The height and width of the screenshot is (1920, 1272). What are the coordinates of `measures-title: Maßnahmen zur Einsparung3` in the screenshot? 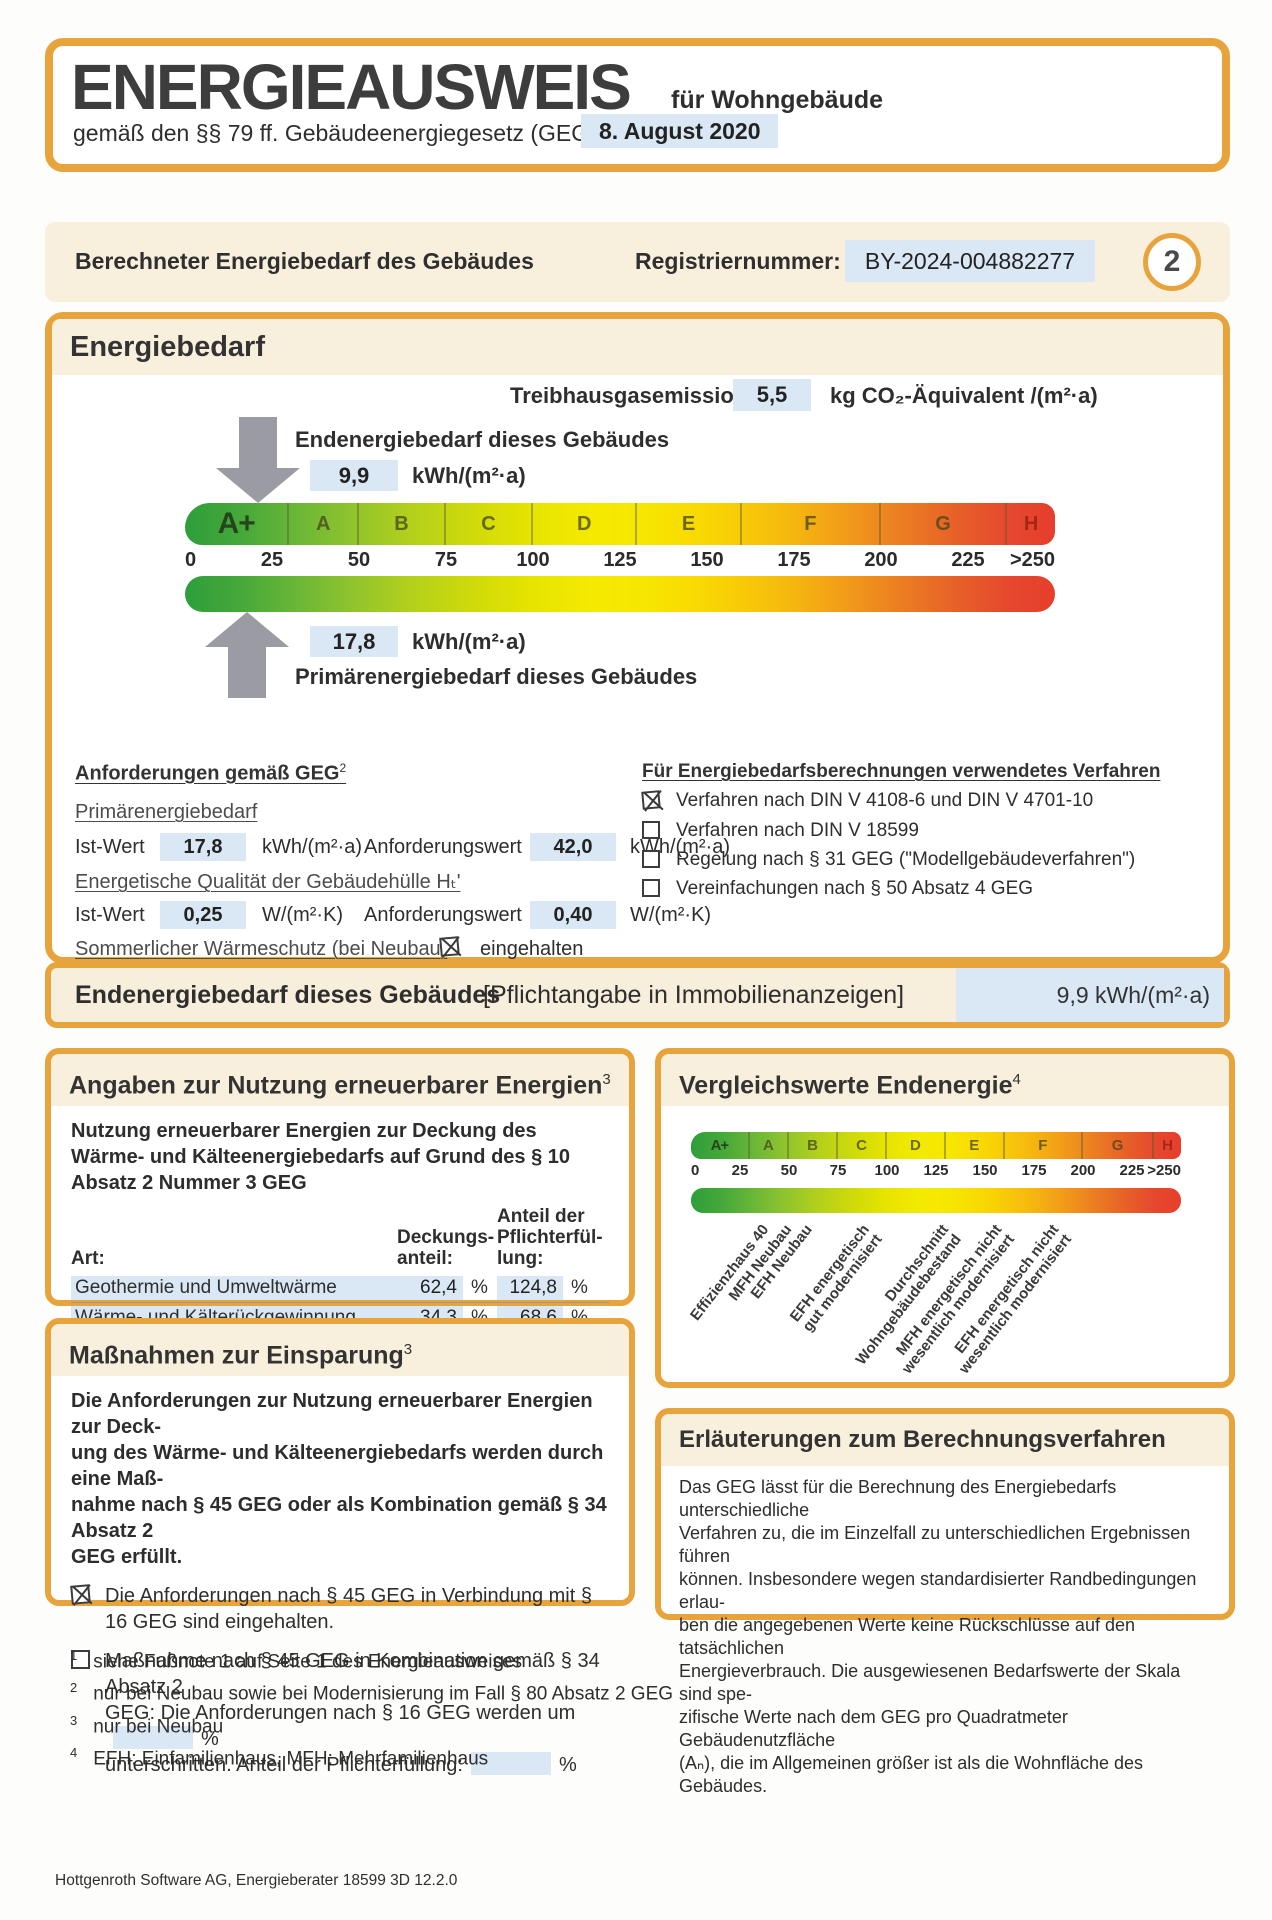 It's located at (340, 1350).